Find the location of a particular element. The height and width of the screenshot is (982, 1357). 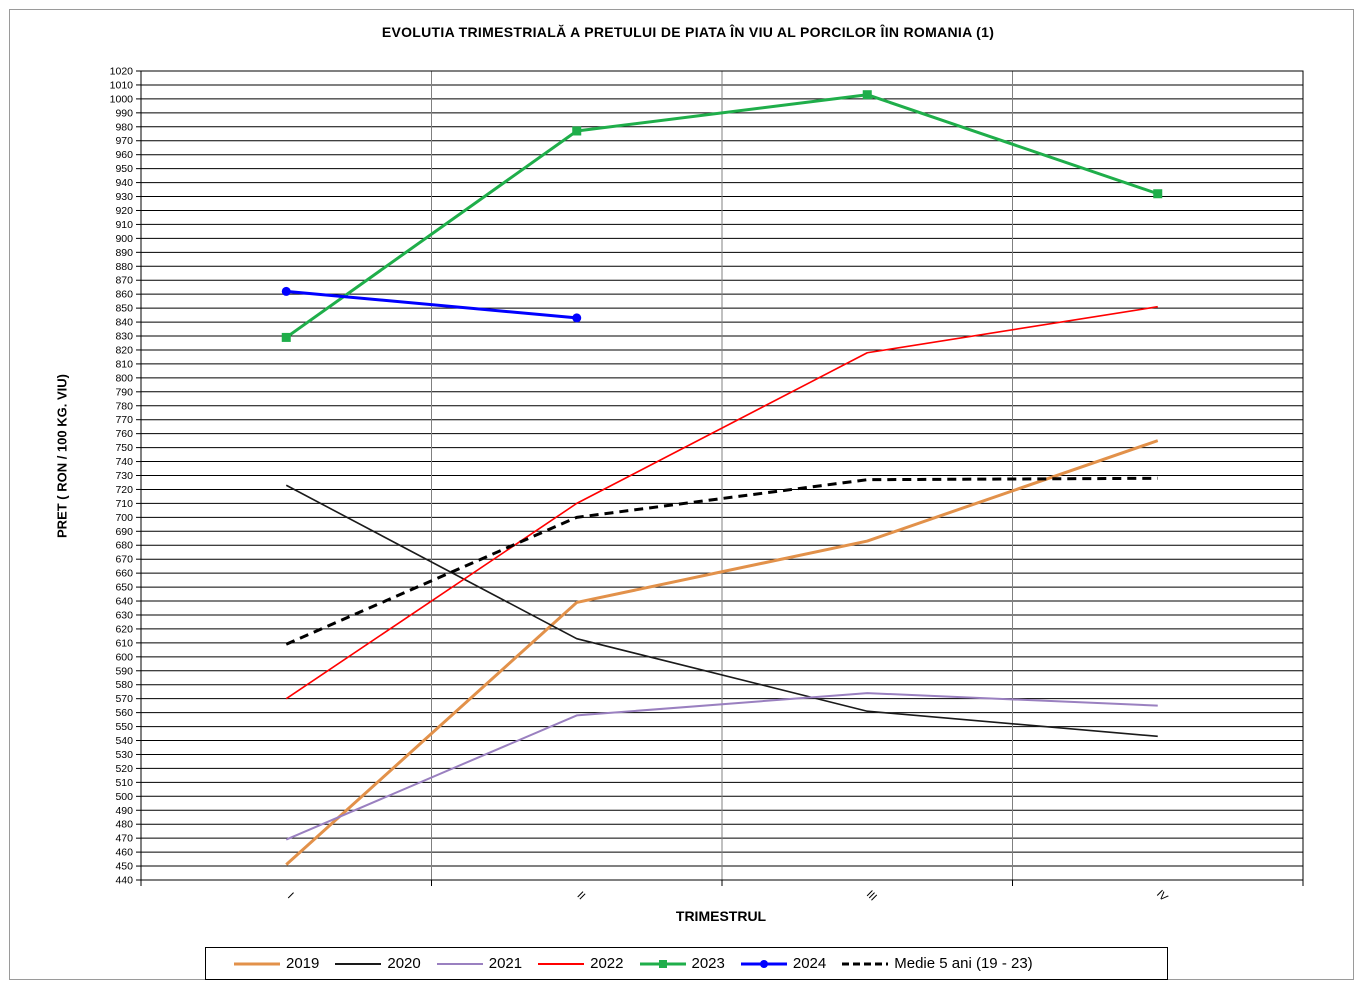

y-tick-label: 590 is located at coordinates (124, 671).